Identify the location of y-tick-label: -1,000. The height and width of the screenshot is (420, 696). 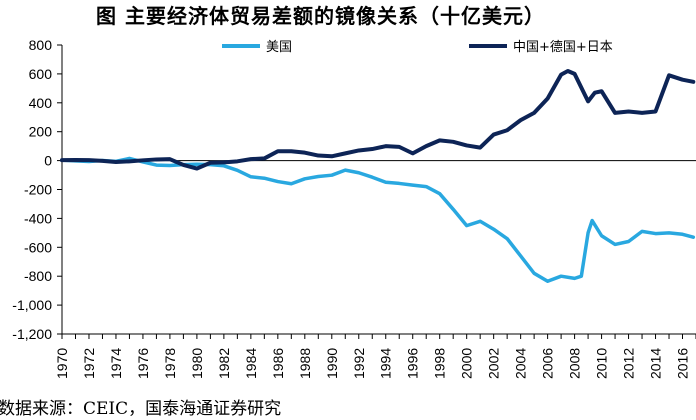
(32, 305).